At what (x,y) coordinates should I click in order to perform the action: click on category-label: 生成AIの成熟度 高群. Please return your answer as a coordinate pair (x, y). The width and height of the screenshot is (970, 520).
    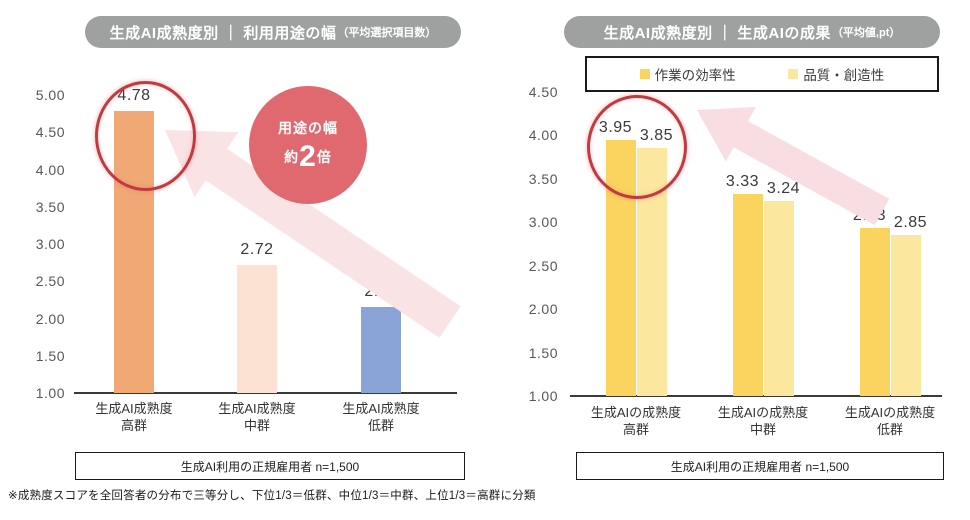
    Looking at the image, I should click on (636, 421).